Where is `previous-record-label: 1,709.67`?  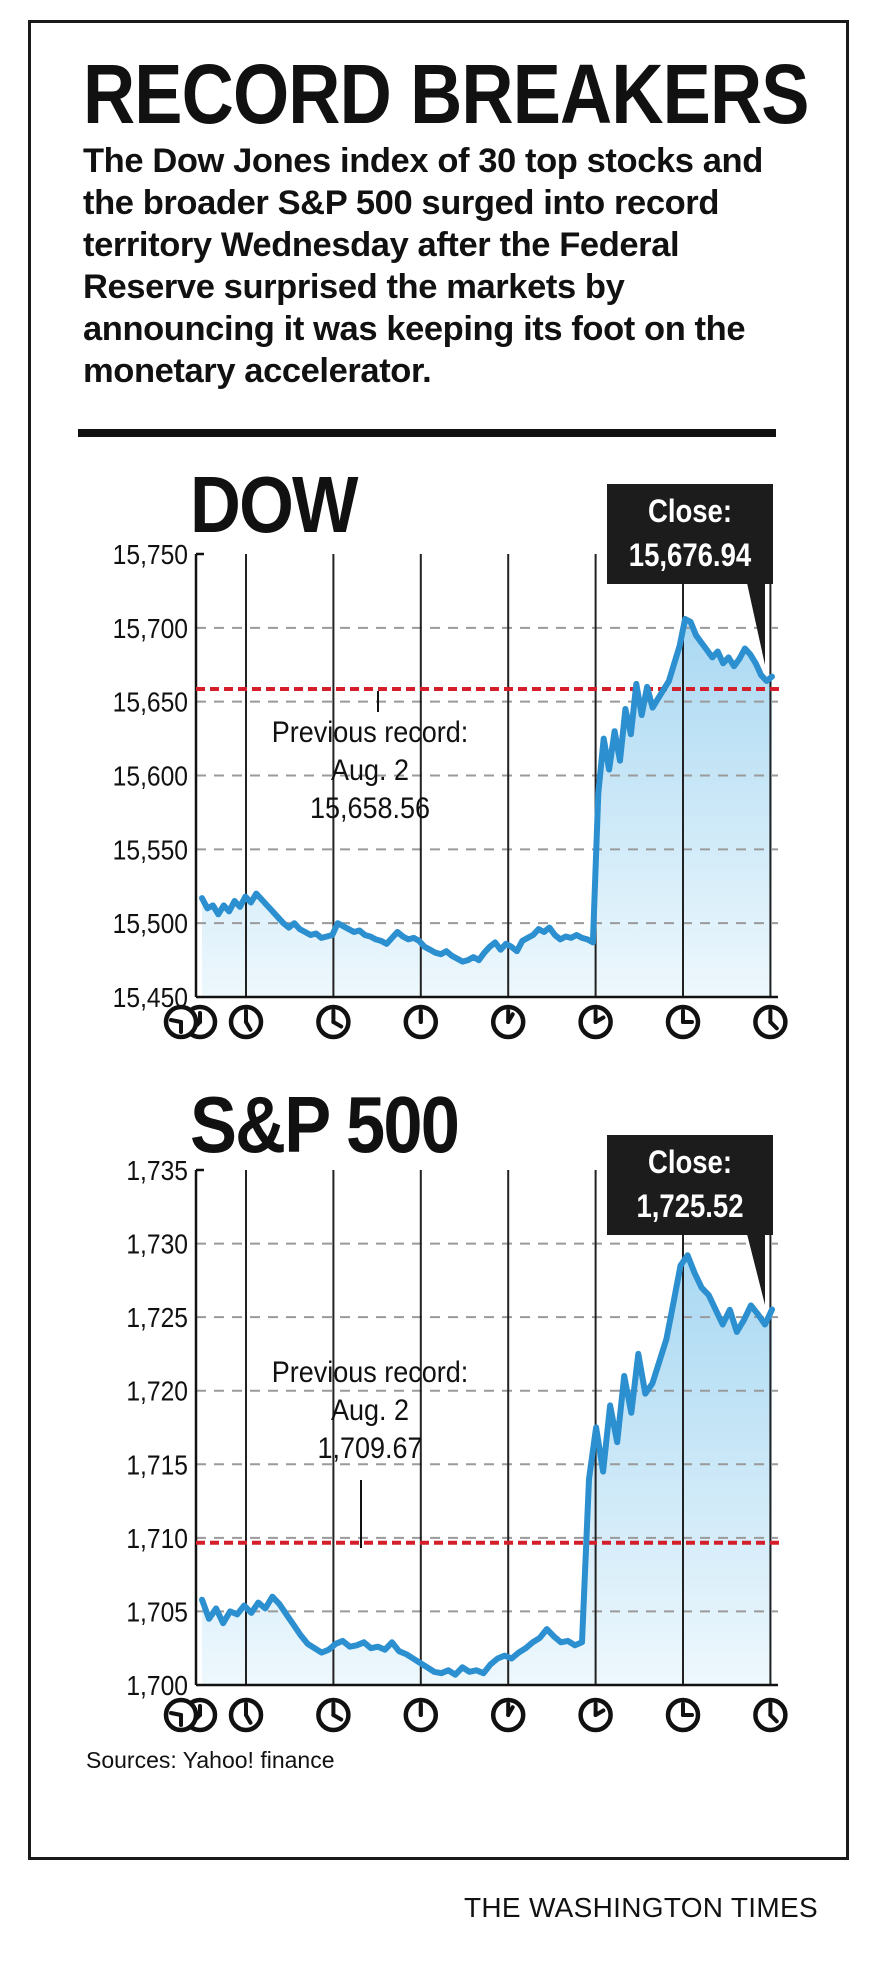
previous-record-label: 1,709.67 is located at coordinates (369, 1449).